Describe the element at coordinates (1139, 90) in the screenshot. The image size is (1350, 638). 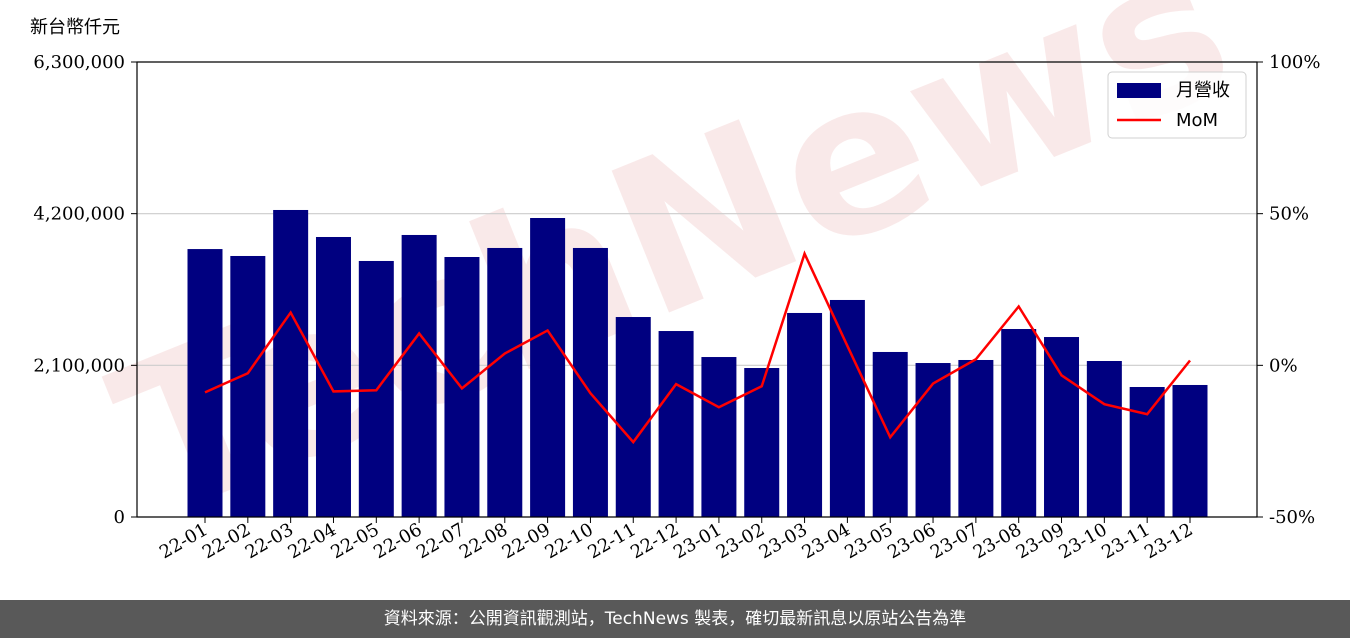
I see `legend-swatch` at that location.